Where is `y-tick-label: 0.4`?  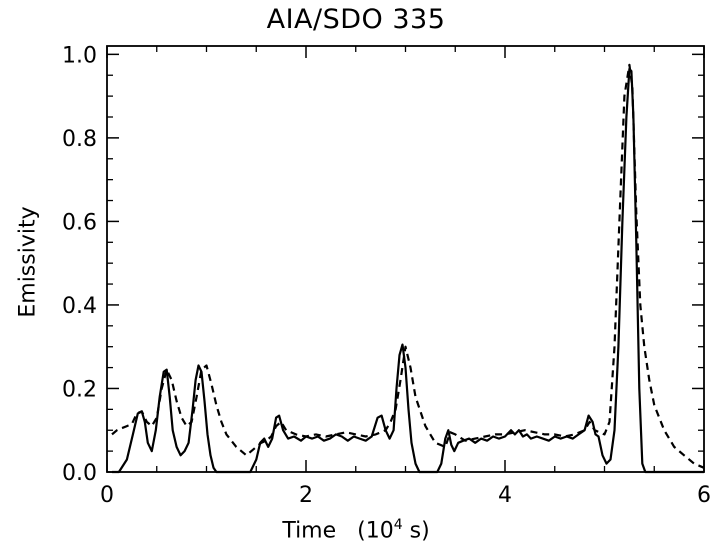 y-tick-label: 0.4 is located at coordinates (79, 306).